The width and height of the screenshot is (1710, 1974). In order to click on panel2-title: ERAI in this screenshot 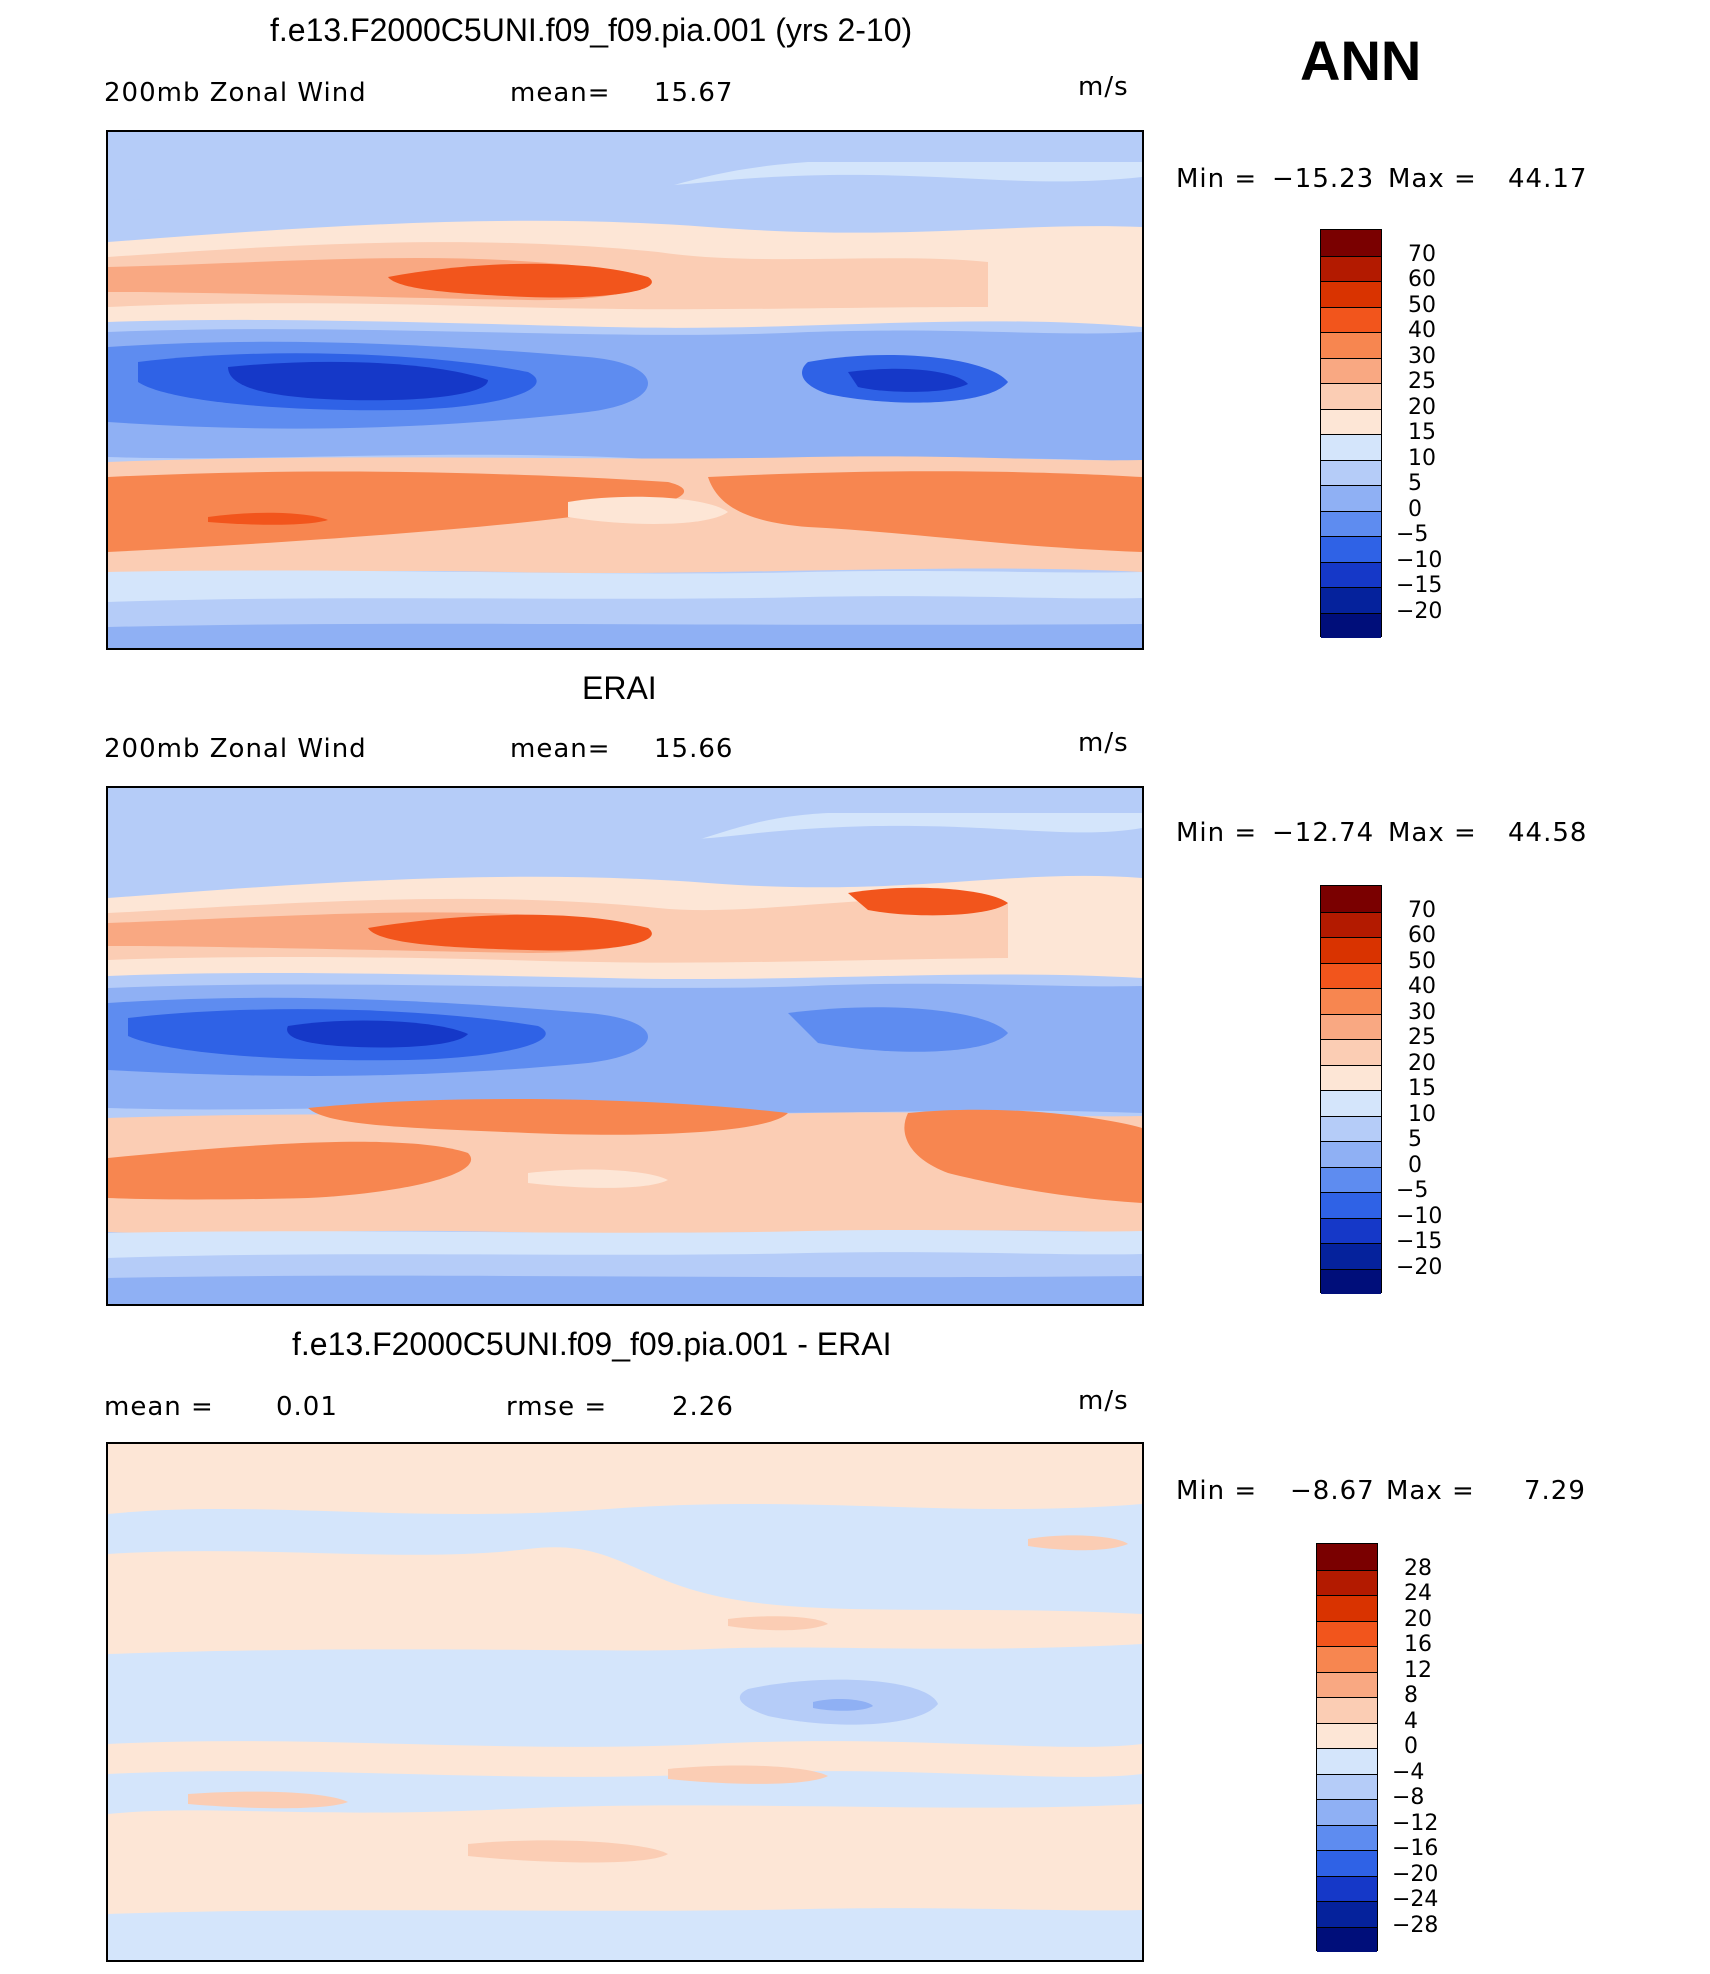, I will do `click(619, 688)`.